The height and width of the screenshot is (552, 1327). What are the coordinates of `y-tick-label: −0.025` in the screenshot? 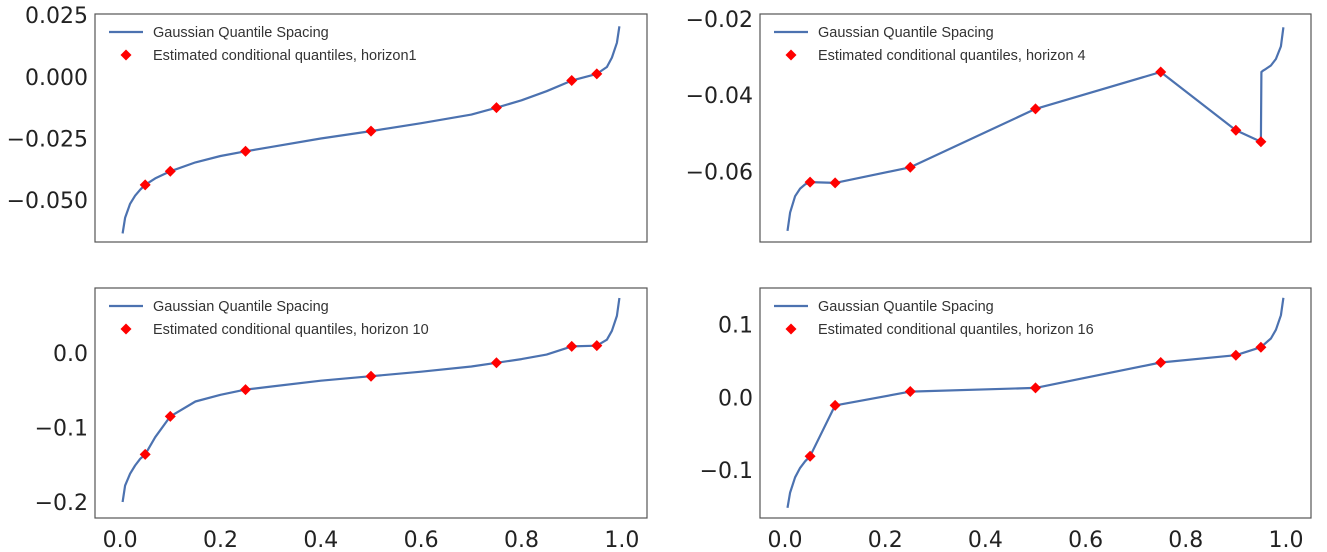 It's located at (47, 139).